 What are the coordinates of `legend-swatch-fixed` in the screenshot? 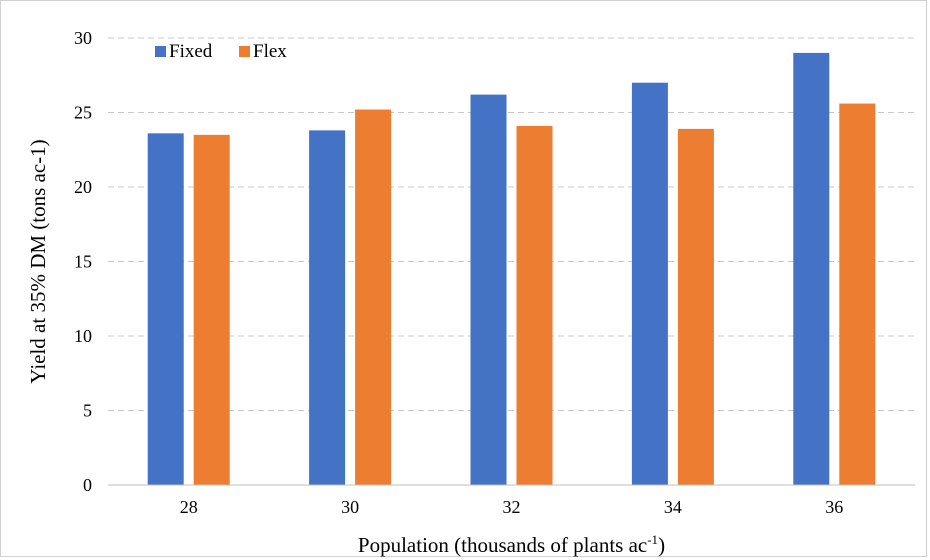 It's located at (160, 51).